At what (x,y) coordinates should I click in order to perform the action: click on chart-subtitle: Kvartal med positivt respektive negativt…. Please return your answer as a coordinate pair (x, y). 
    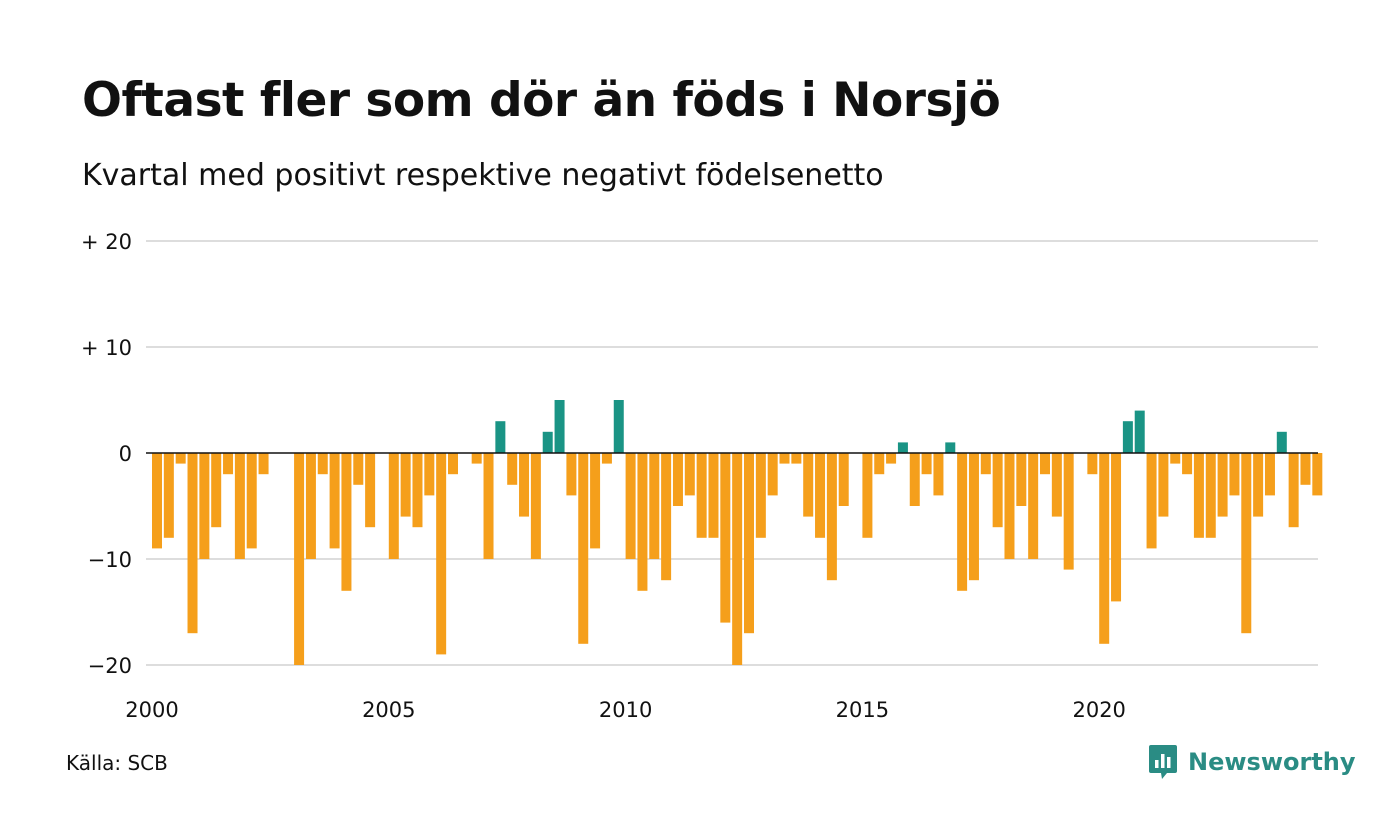
    Looking at the image, I should click on (483, 175).